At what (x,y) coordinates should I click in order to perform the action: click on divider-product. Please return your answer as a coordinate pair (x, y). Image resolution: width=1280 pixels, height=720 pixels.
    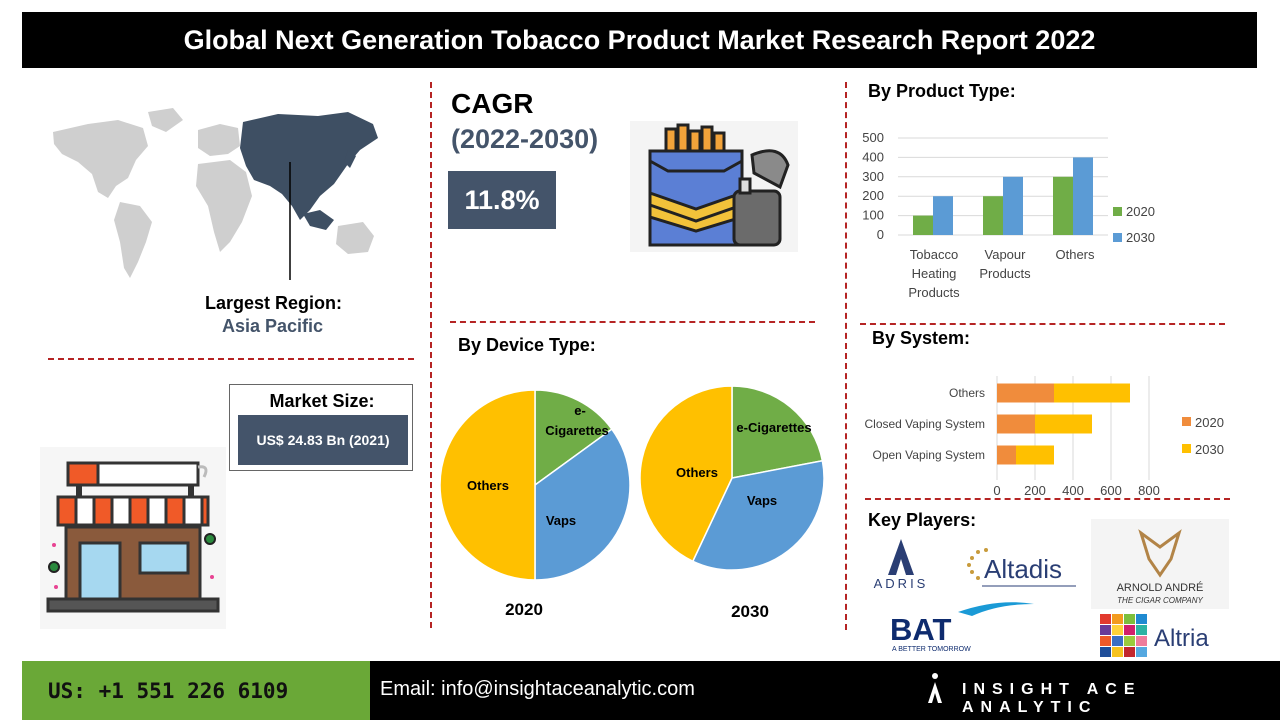
    Looking at the image, I should click on (1042, 324).